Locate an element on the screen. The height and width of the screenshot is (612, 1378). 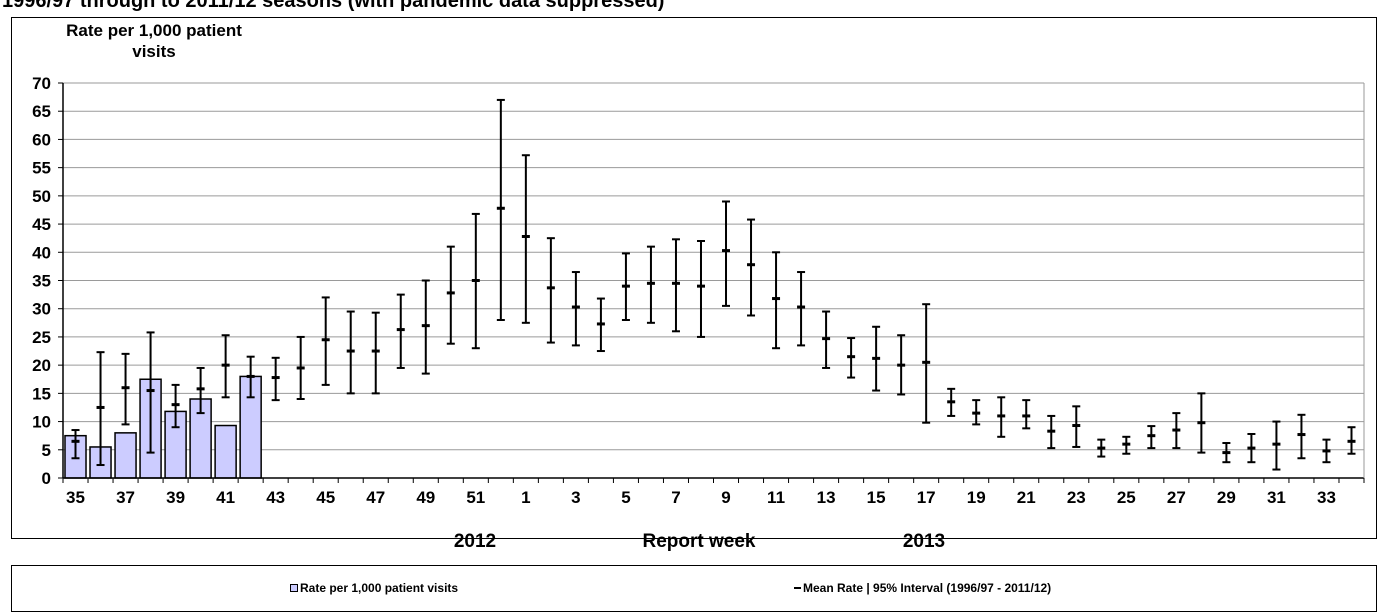
legend-errorbar-swatch-icon is located at coordinates (797, 588).